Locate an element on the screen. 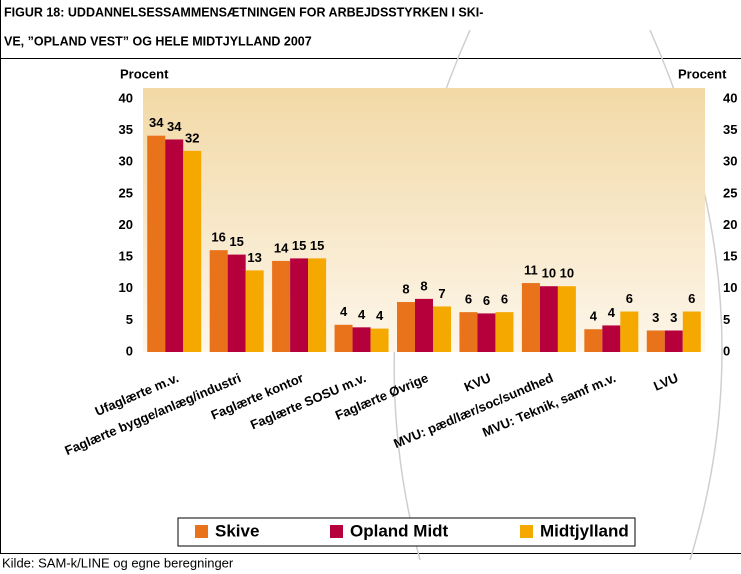 The height and width of the screenshot is (574, 741). y-tick-label: 10 is located at coordinates (126, 287).